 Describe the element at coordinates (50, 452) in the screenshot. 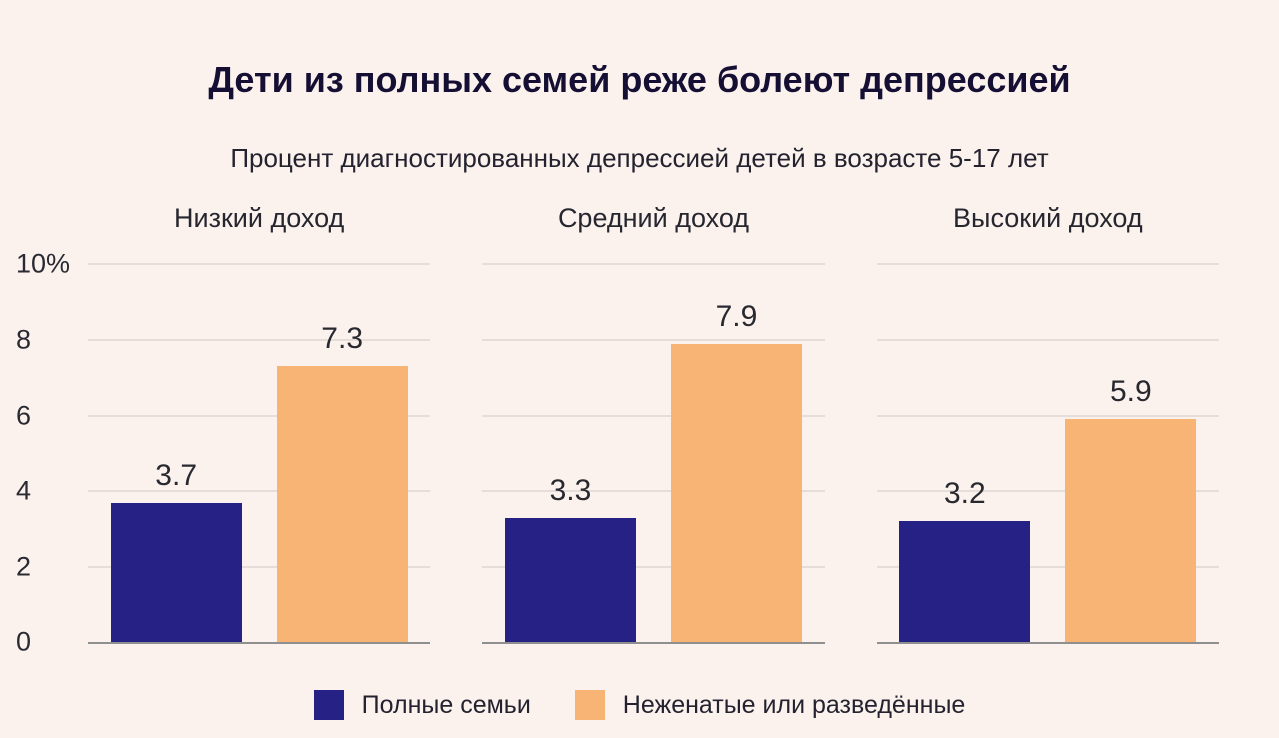

I see `y-axis-ticks: 10% 8 6 4 2 0` at that location.